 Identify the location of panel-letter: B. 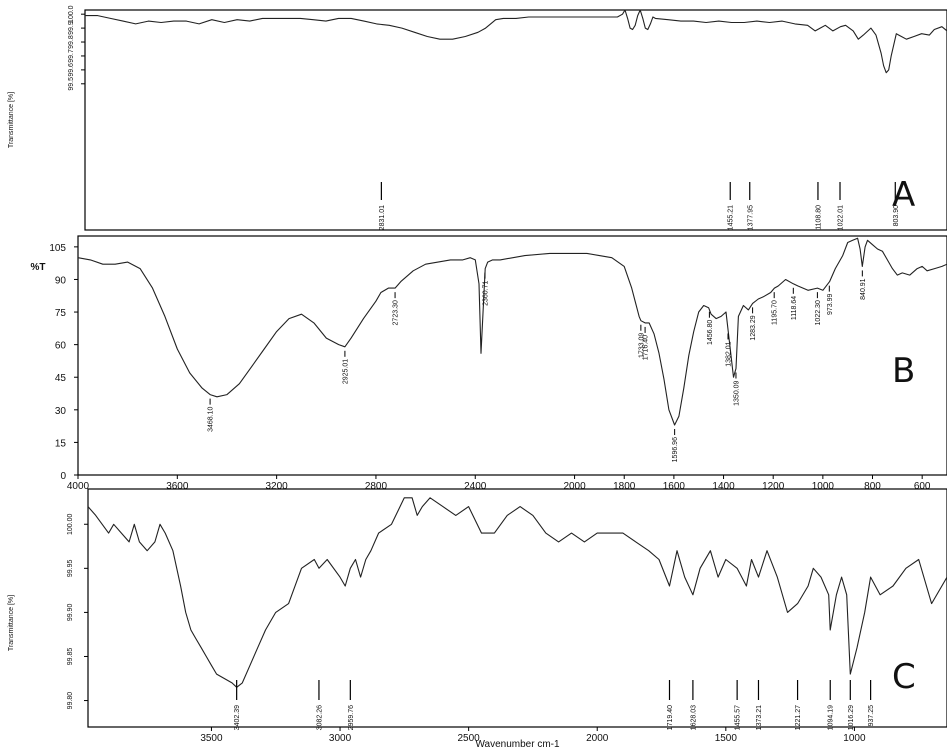
(903, 371).